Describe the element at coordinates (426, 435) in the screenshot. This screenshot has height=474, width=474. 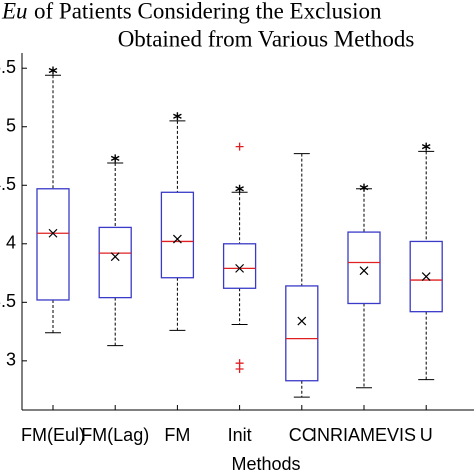
I see `x-tick-label: U` at that location.